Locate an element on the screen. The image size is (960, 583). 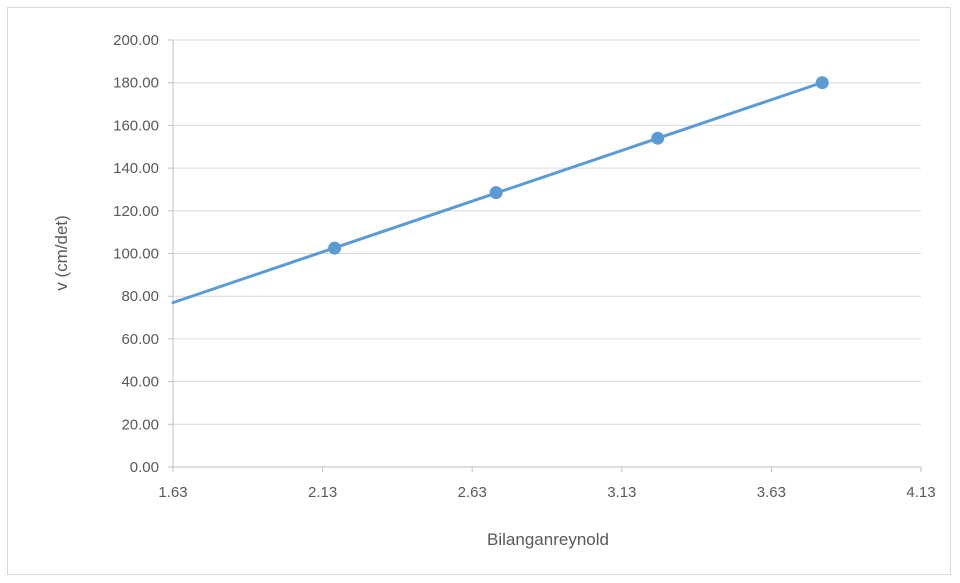
y-tick-label: 160.00 is located at coordinates (136, 125).